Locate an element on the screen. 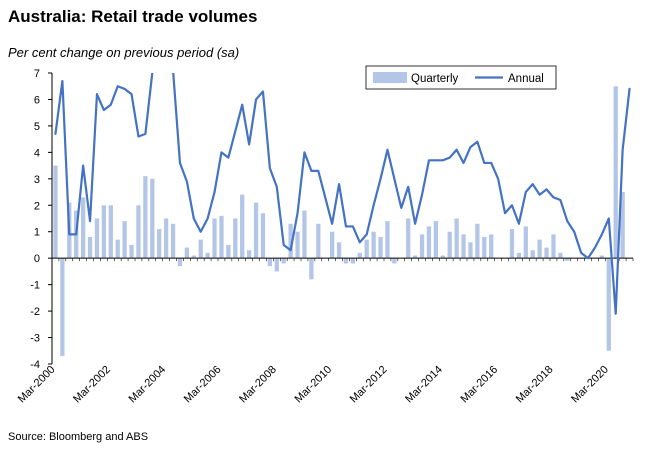  x-tick-label: Mar-2008 is located at coordinates (258, 385).